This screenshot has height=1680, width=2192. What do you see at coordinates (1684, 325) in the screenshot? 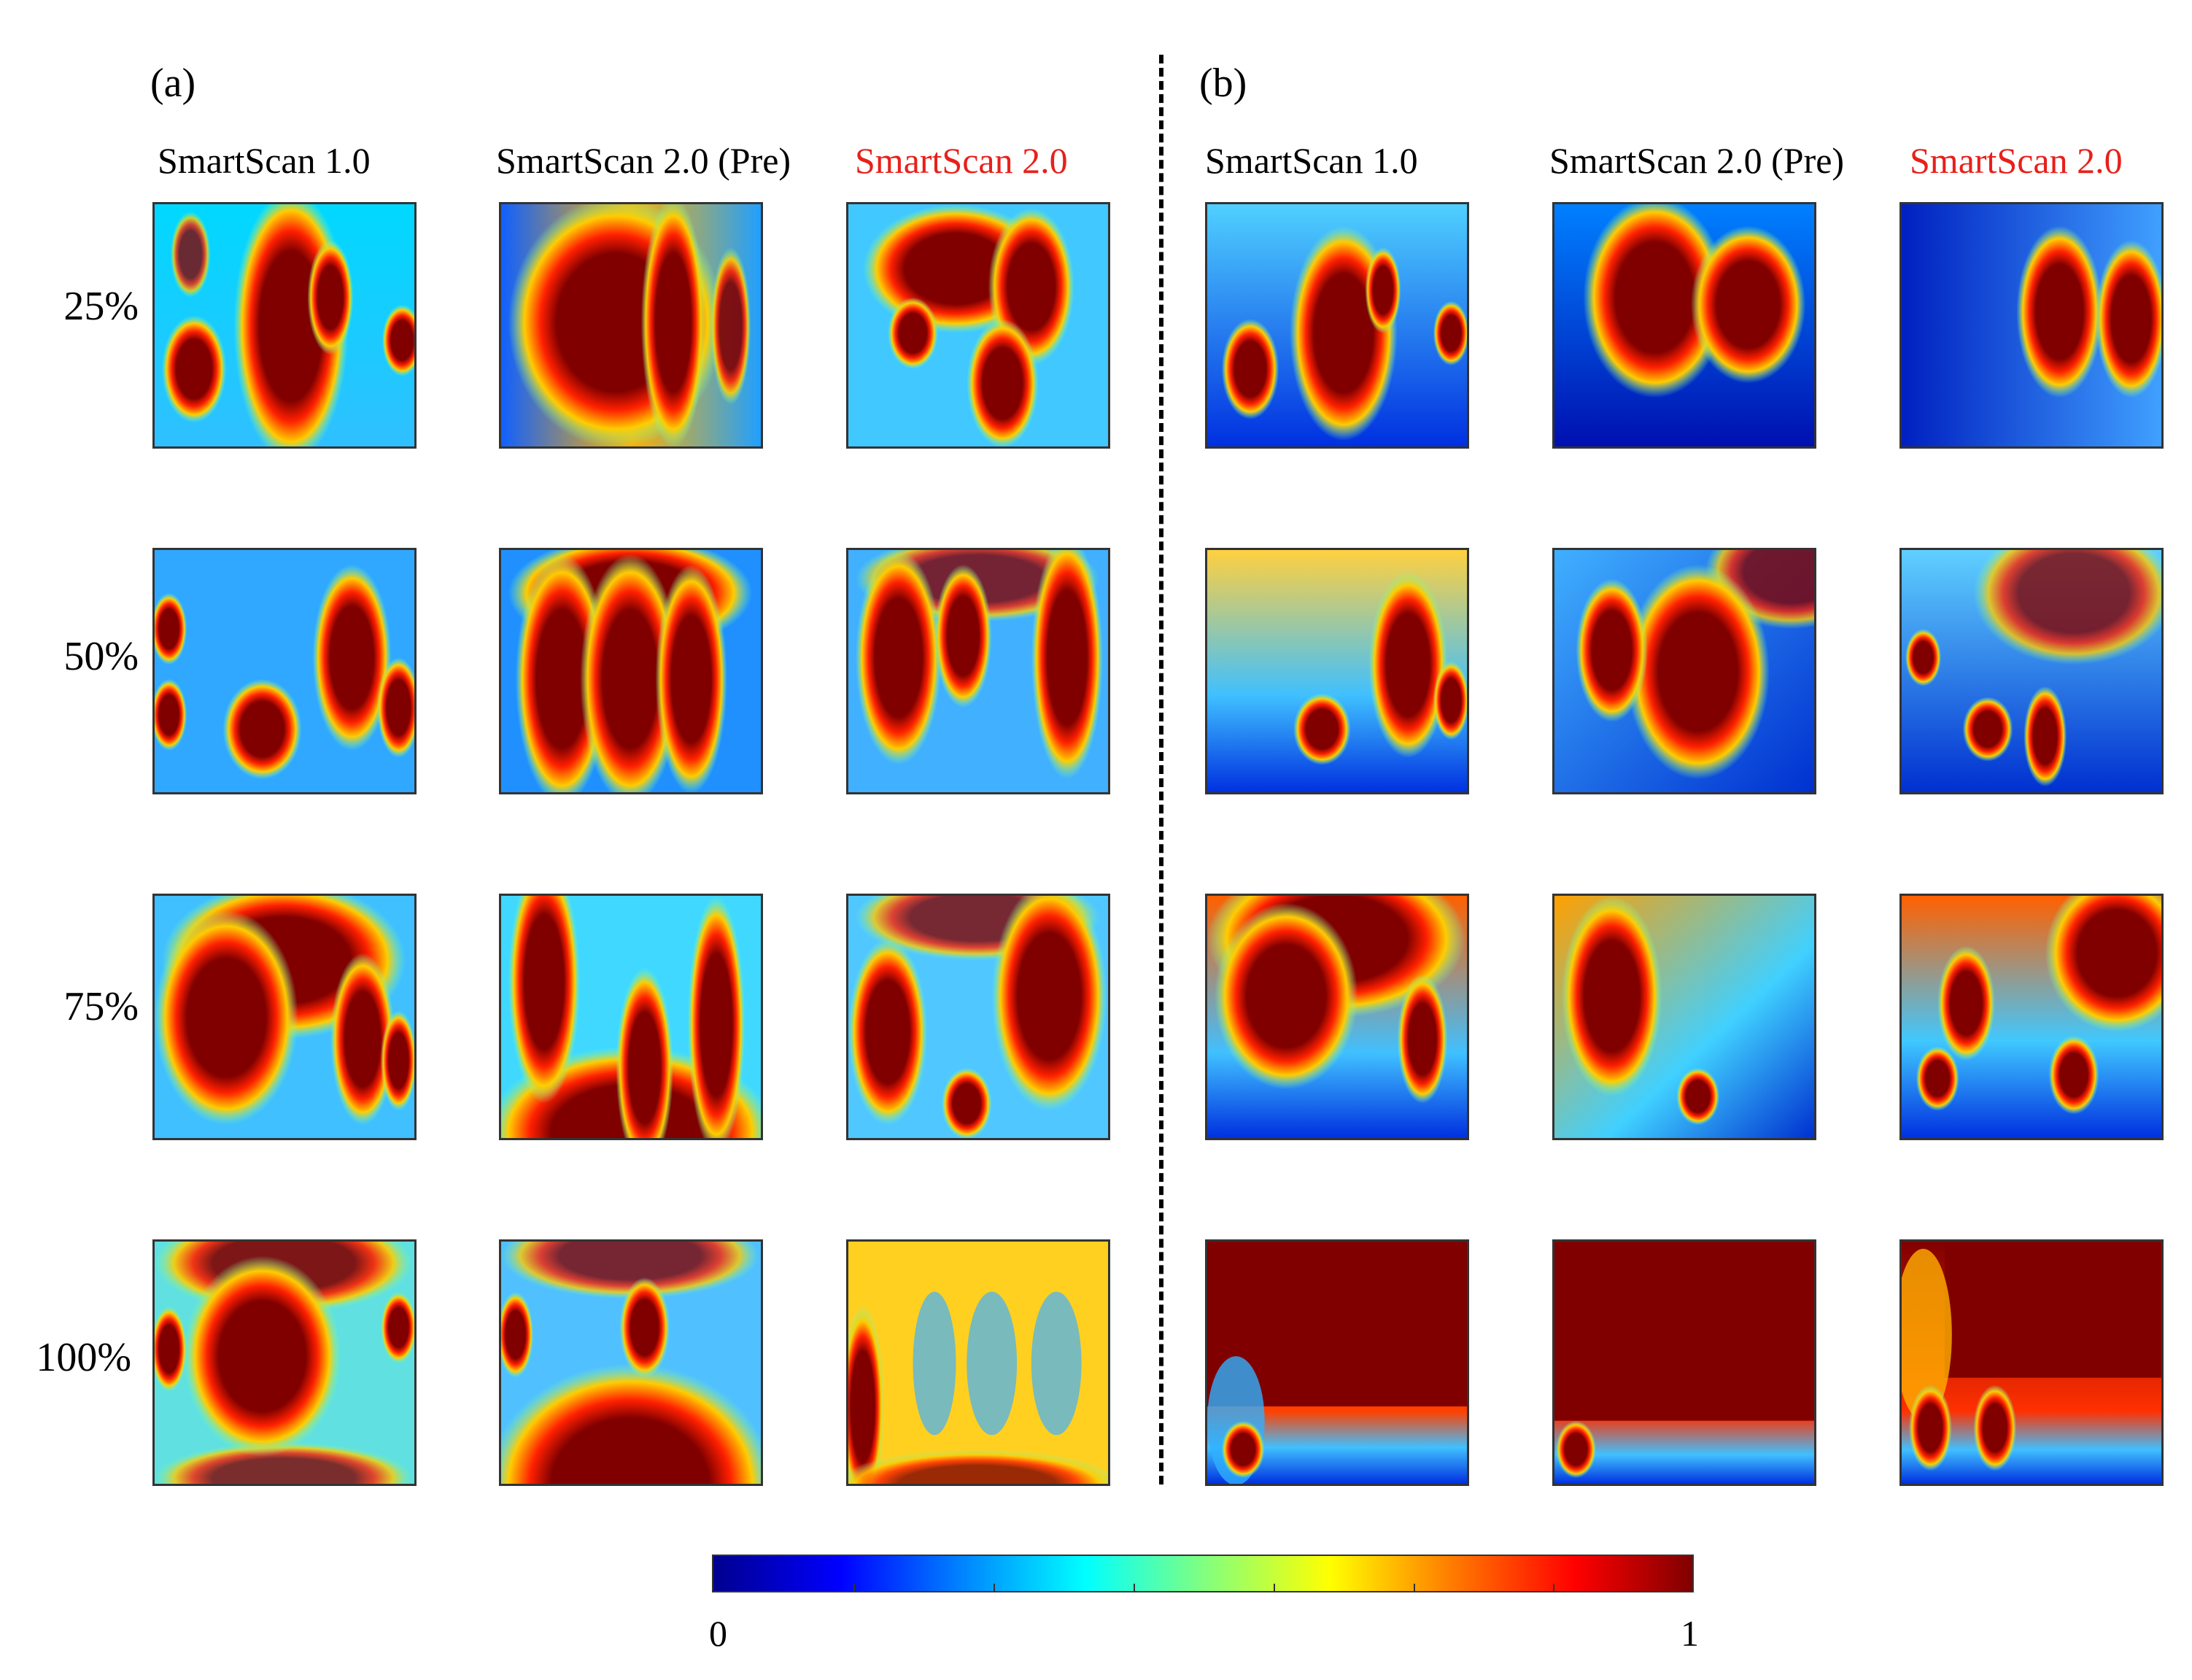
I see `heatmap-b-r1-c2` at bounding box center [1684, 325].